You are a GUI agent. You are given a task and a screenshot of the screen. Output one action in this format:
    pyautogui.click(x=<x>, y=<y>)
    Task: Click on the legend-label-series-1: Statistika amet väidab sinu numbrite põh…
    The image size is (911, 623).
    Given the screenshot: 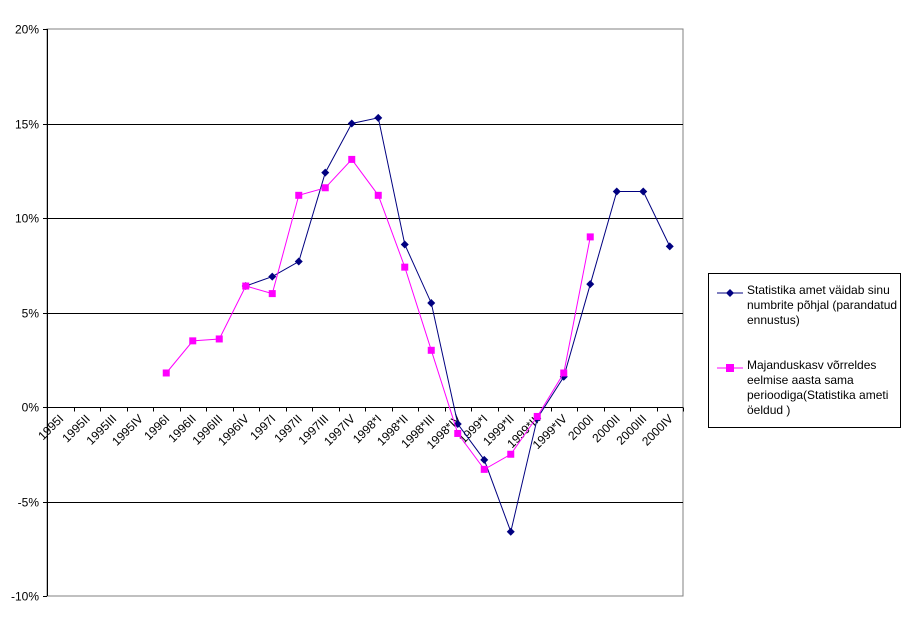 What is the action you would take?
    pyautogui.click(x=822, y=305)
    